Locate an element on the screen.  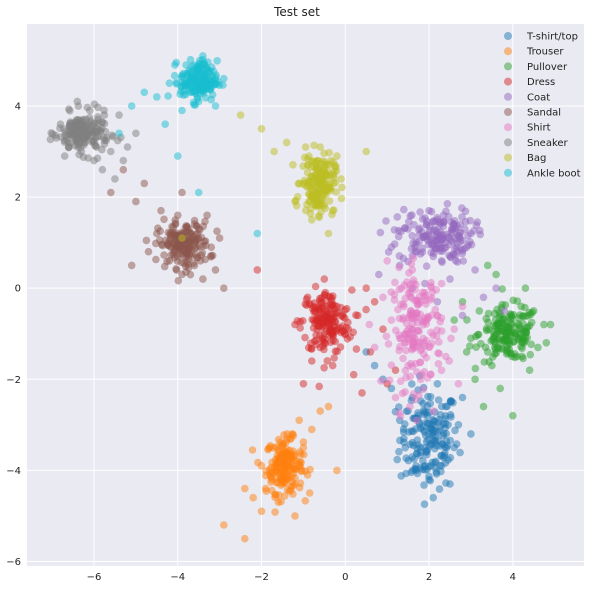
legend-label: Coat is located at coordinates (538, 97).